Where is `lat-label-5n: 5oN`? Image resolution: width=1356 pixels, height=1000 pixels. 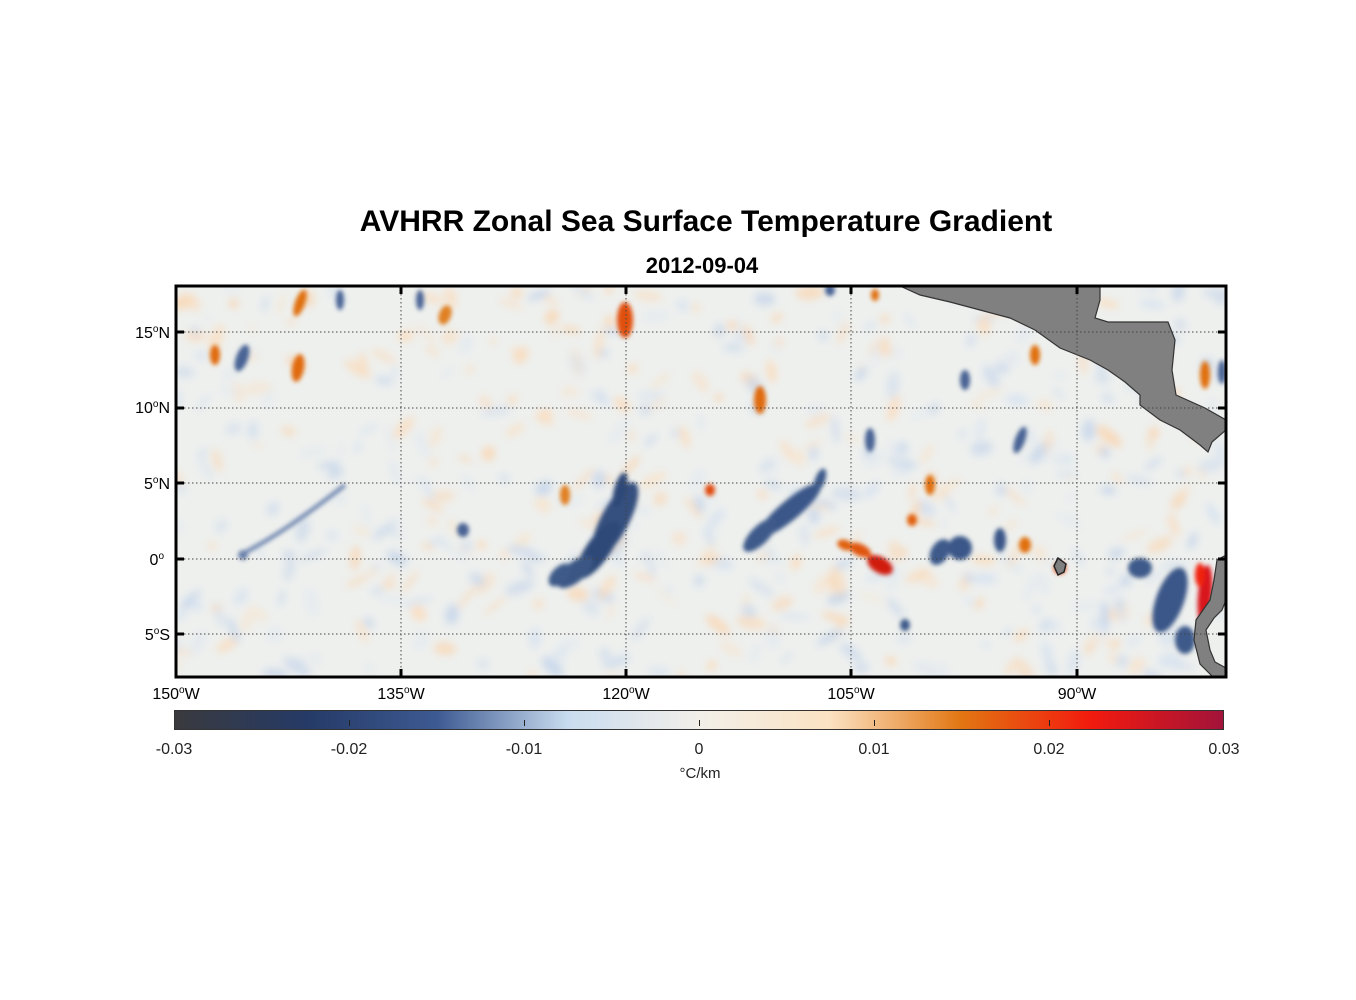
lat-label-5n: 5oN is located at coordinates (156, 484).